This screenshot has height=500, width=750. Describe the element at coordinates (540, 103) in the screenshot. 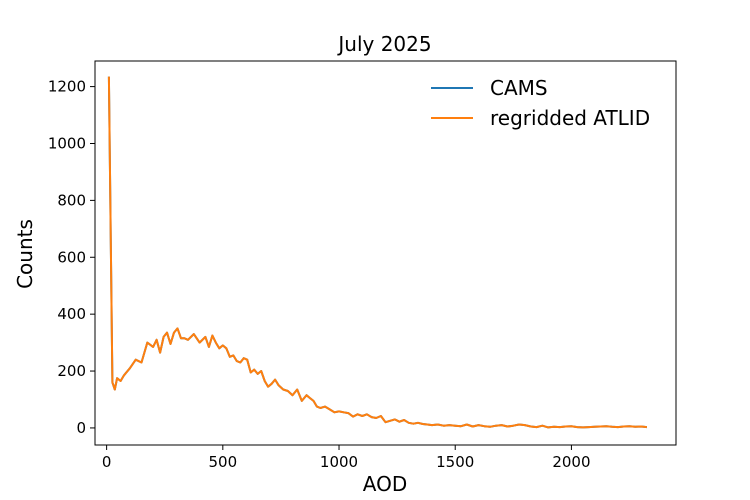

I see `legend: CAMS regridded ATLID` at that location.